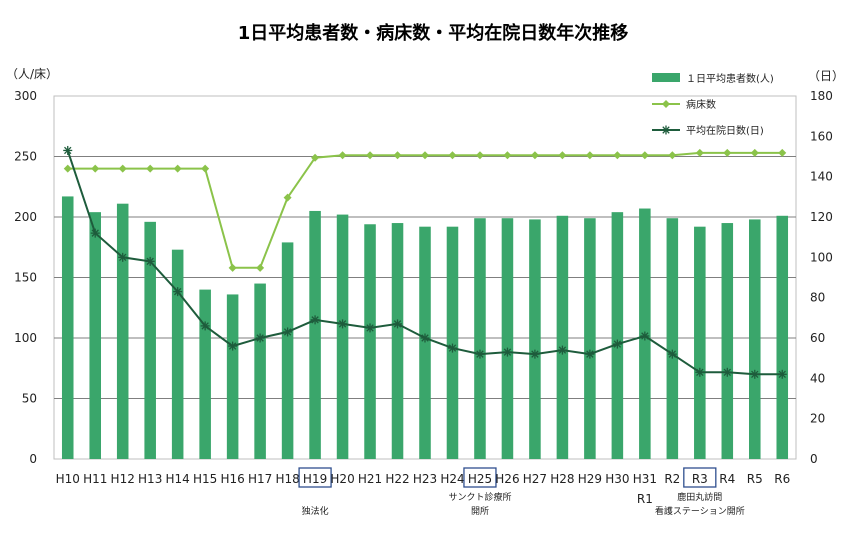 Image resolution: width=867 pixels, height=536 pixels. Describe the element at coordinates (29, 399) in the screenshot. I see `left-tick-label: 50` at that location.